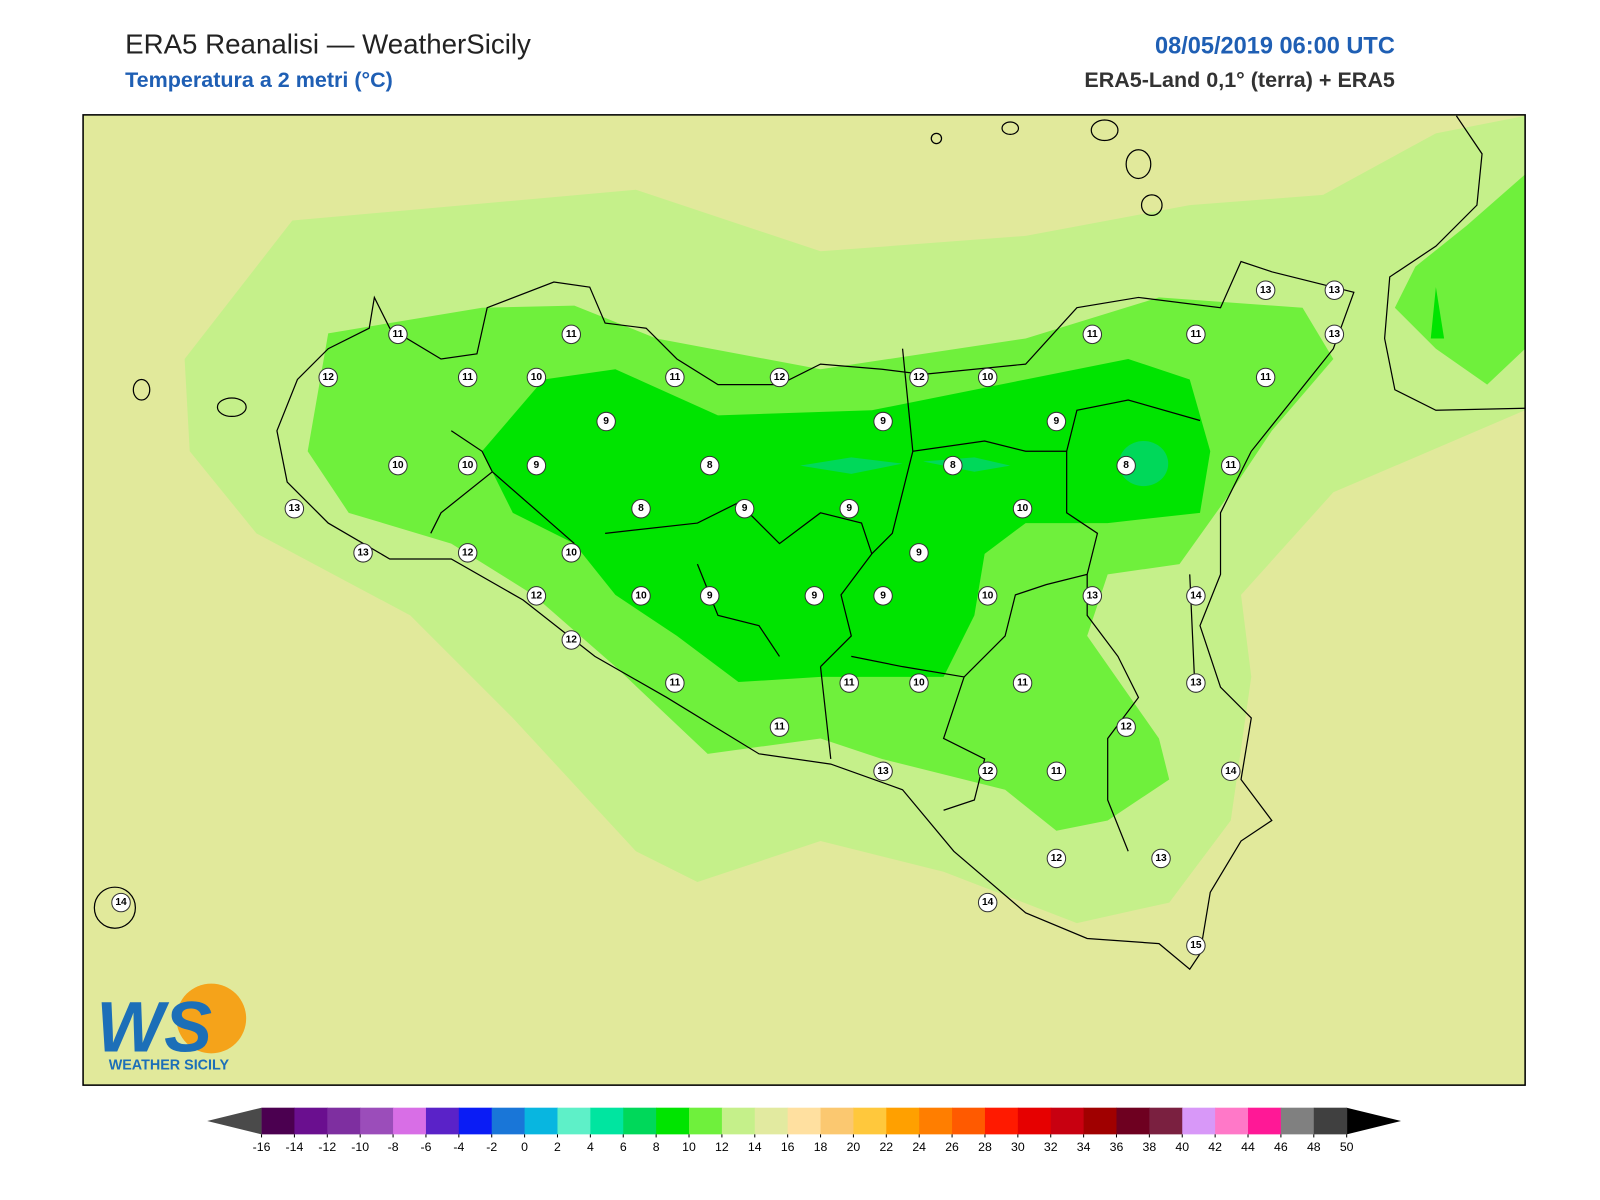 This screenshot has width=1600, height=1200. What do you see at coordinates (262, 1147) in the screenshot?
I see `colorbar-tick-label: -16` at bounding box center [262, 1147].